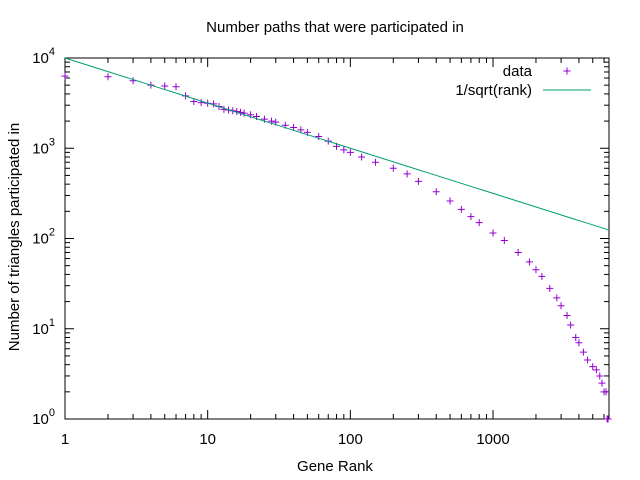 The width and height of the screenshot is (640, 480). I want to click on legend: data 1/sqrt(rank), so click(523, 81).